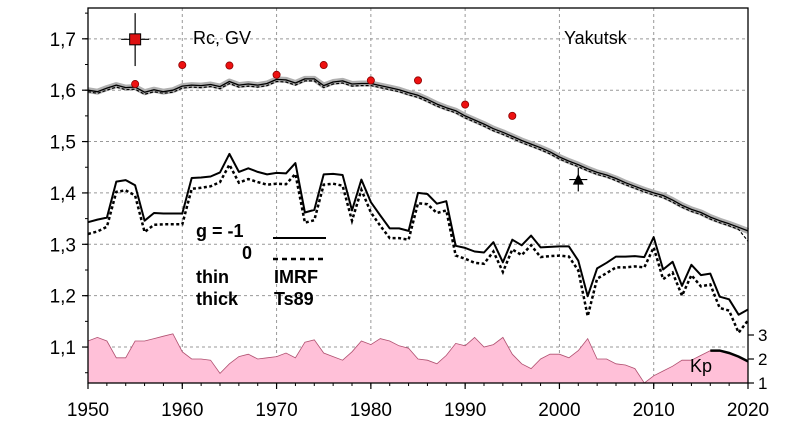 The image size is (800, 441). Describe the element at coordinates (729, 356) in the screenshot. I see `kp-recent-line` at that location.